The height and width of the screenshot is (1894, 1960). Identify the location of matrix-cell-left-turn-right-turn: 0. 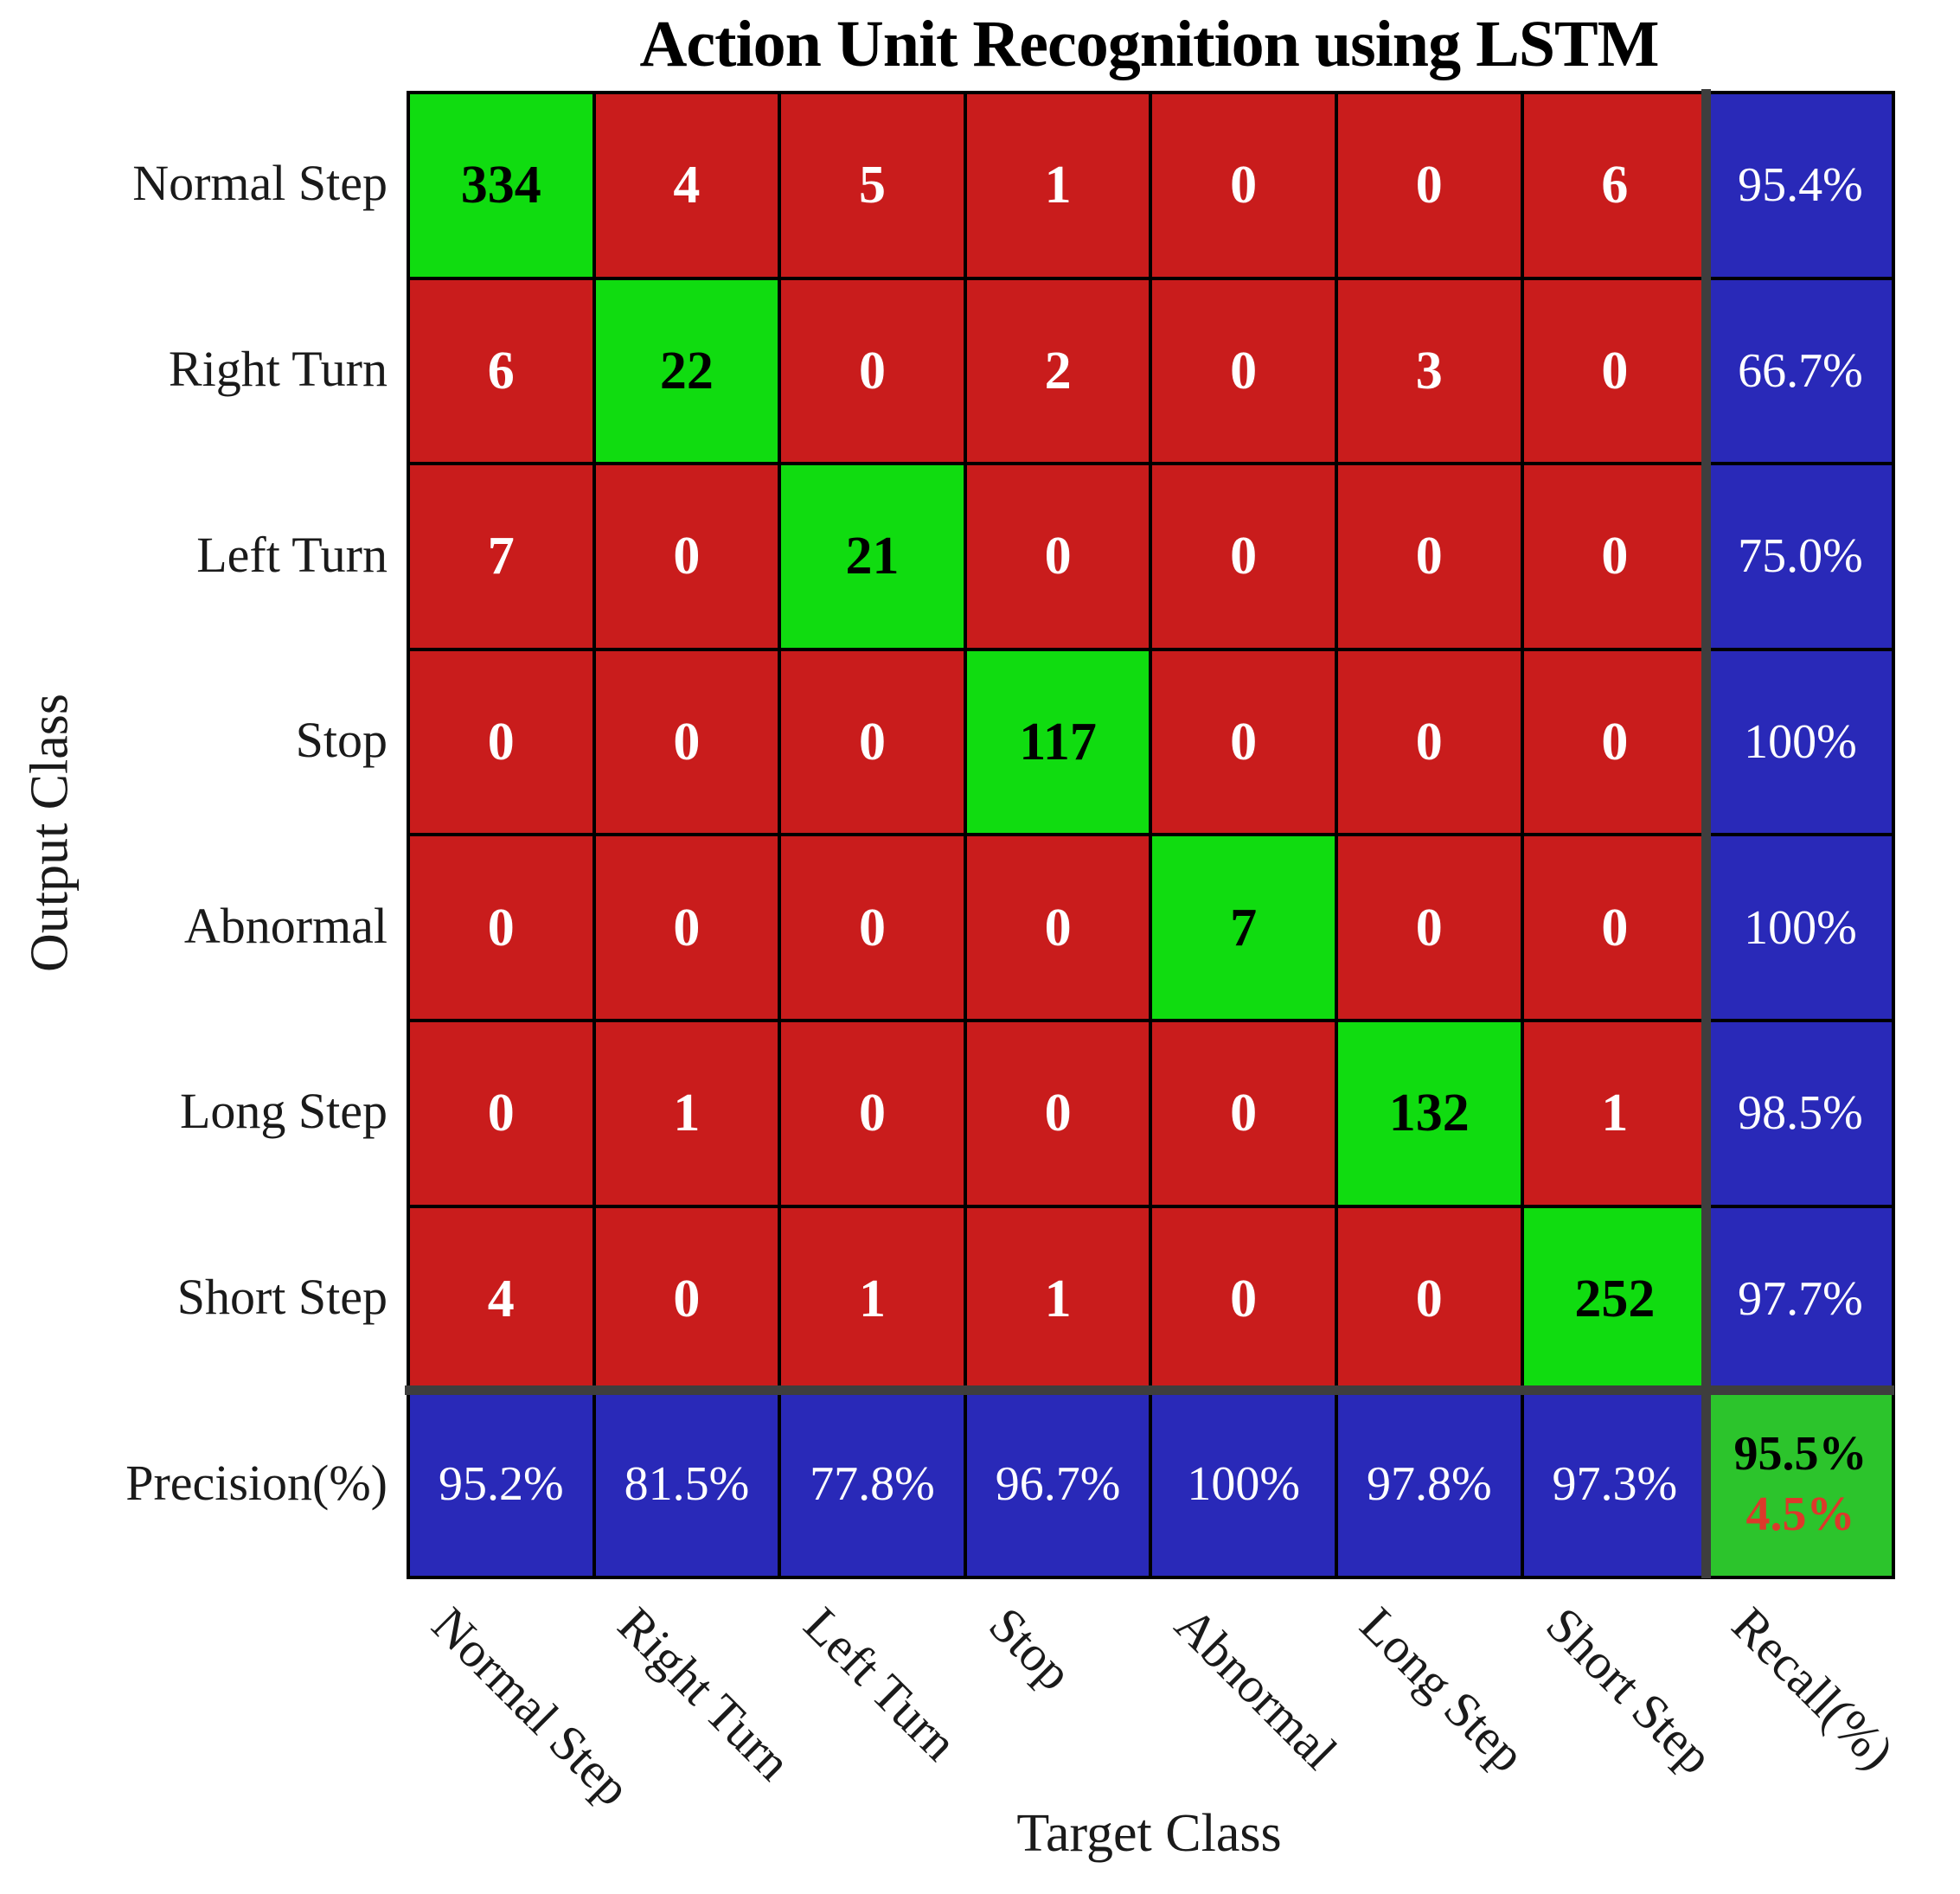
(686, 556).